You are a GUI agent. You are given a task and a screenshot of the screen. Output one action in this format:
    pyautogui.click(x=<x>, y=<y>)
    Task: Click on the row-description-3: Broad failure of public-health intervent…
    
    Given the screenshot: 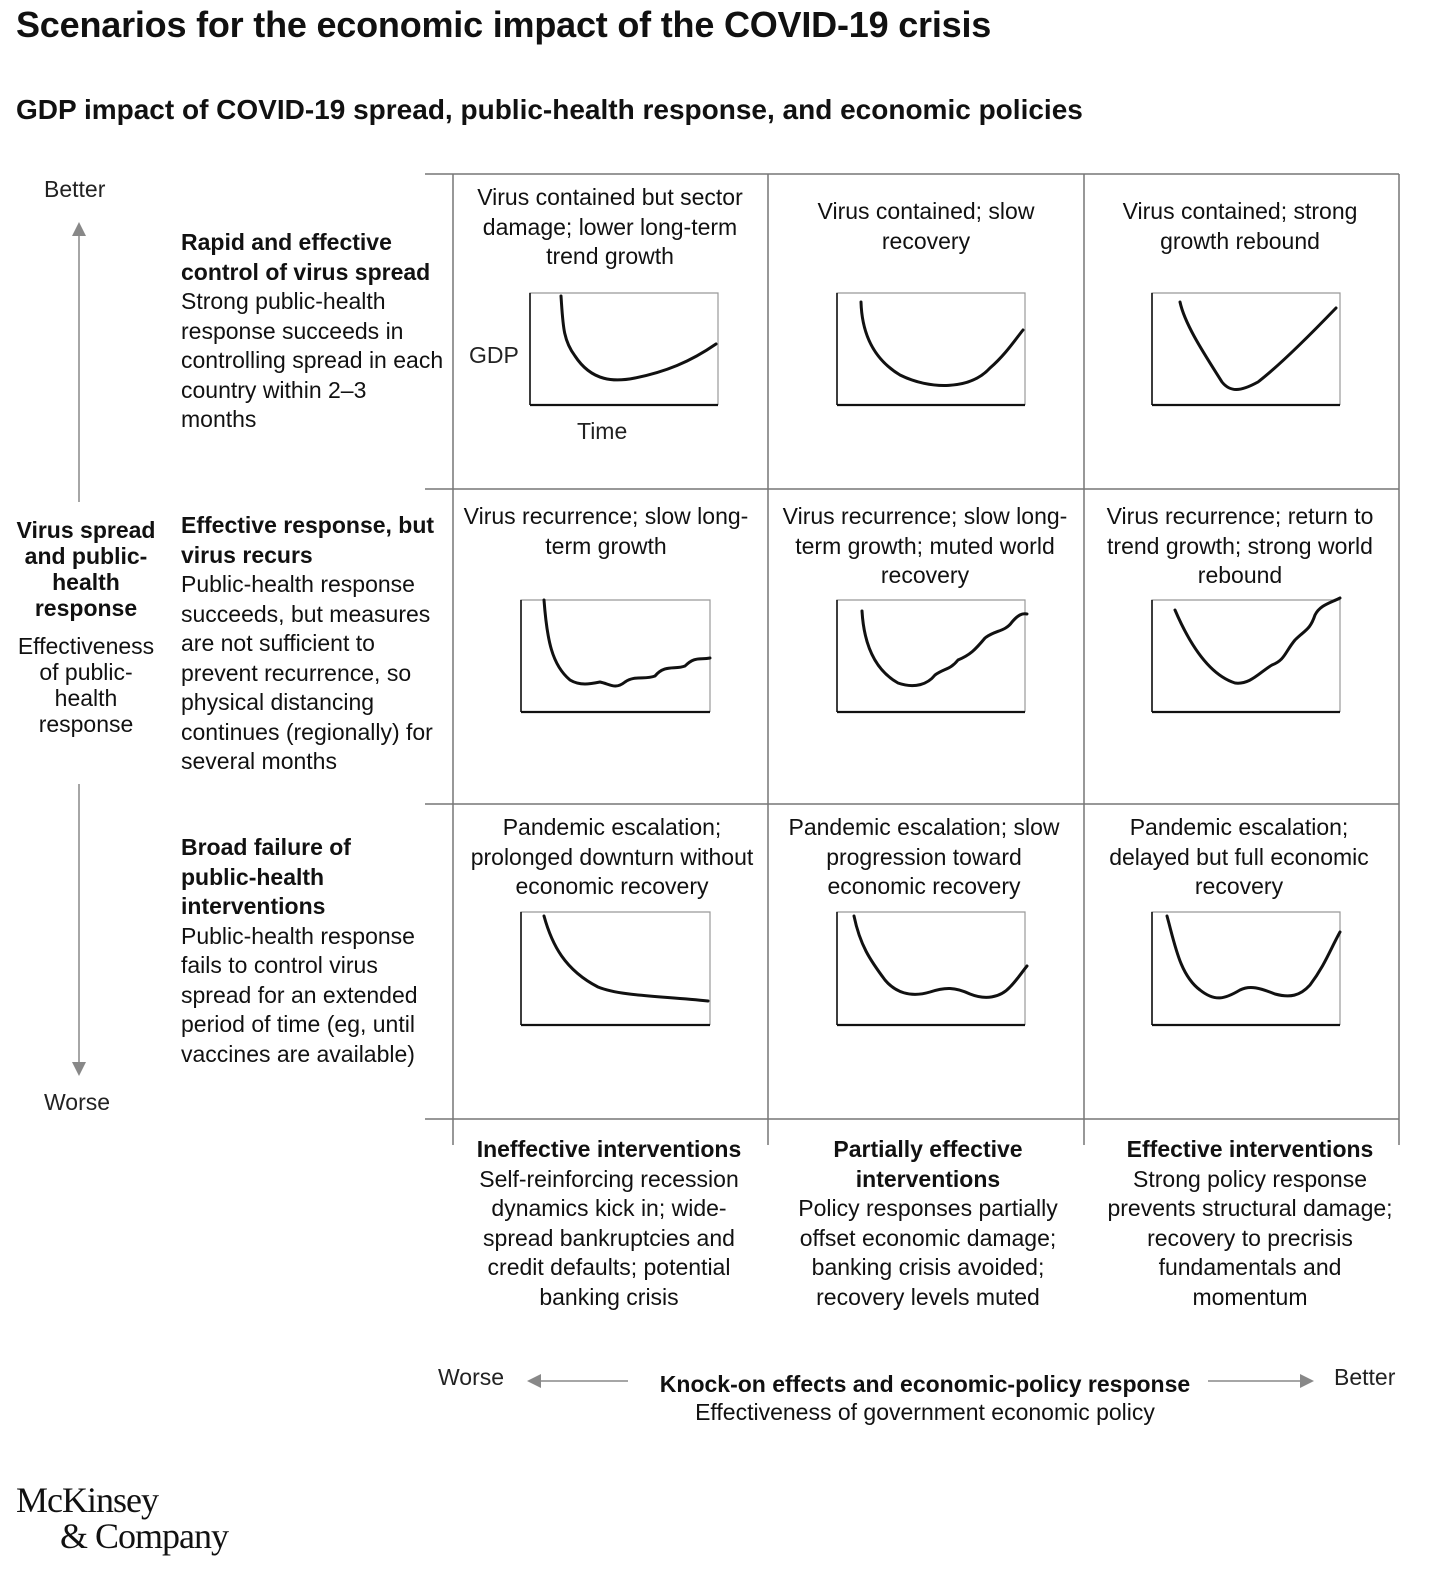 What is the action you would take?
    pyautogui.click(x=306, y=951)
    